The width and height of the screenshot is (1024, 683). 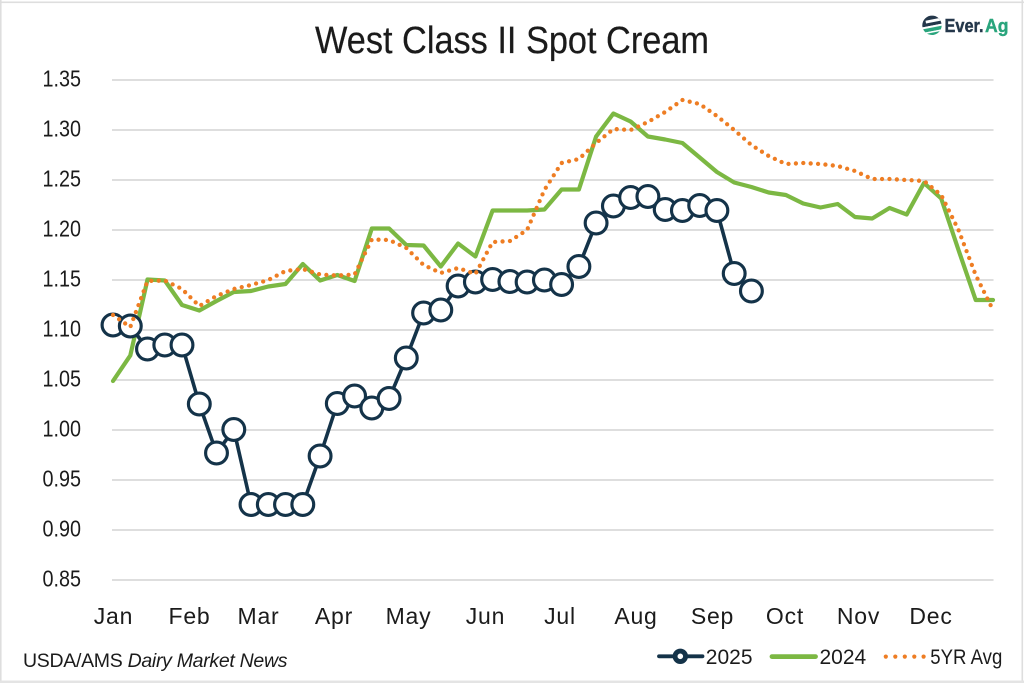 I want to click on svg-text: Apr, so click(x=334, y=616).